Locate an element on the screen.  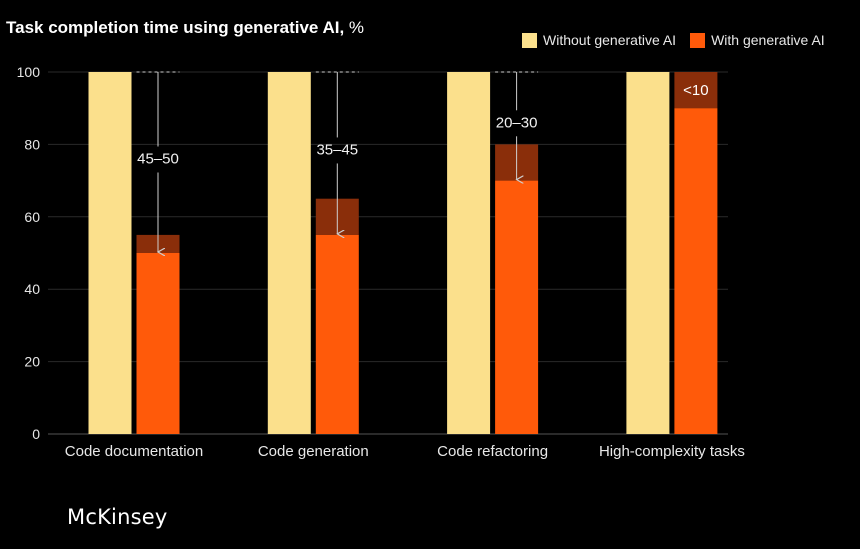
savings-annotation: 45–50 is located at coordinates (158, 159).